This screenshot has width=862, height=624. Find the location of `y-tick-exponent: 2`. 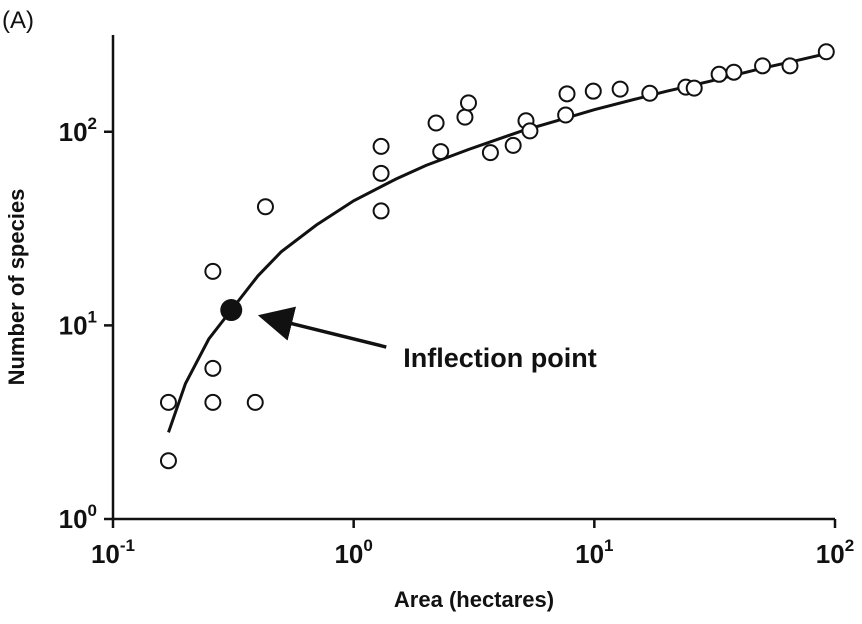

y-tick-exponent: 2 is located at coordinates (92, 123).